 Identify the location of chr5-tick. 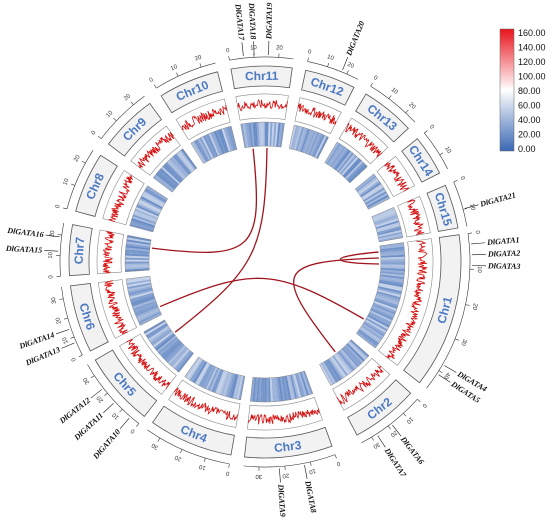
(138, 425).